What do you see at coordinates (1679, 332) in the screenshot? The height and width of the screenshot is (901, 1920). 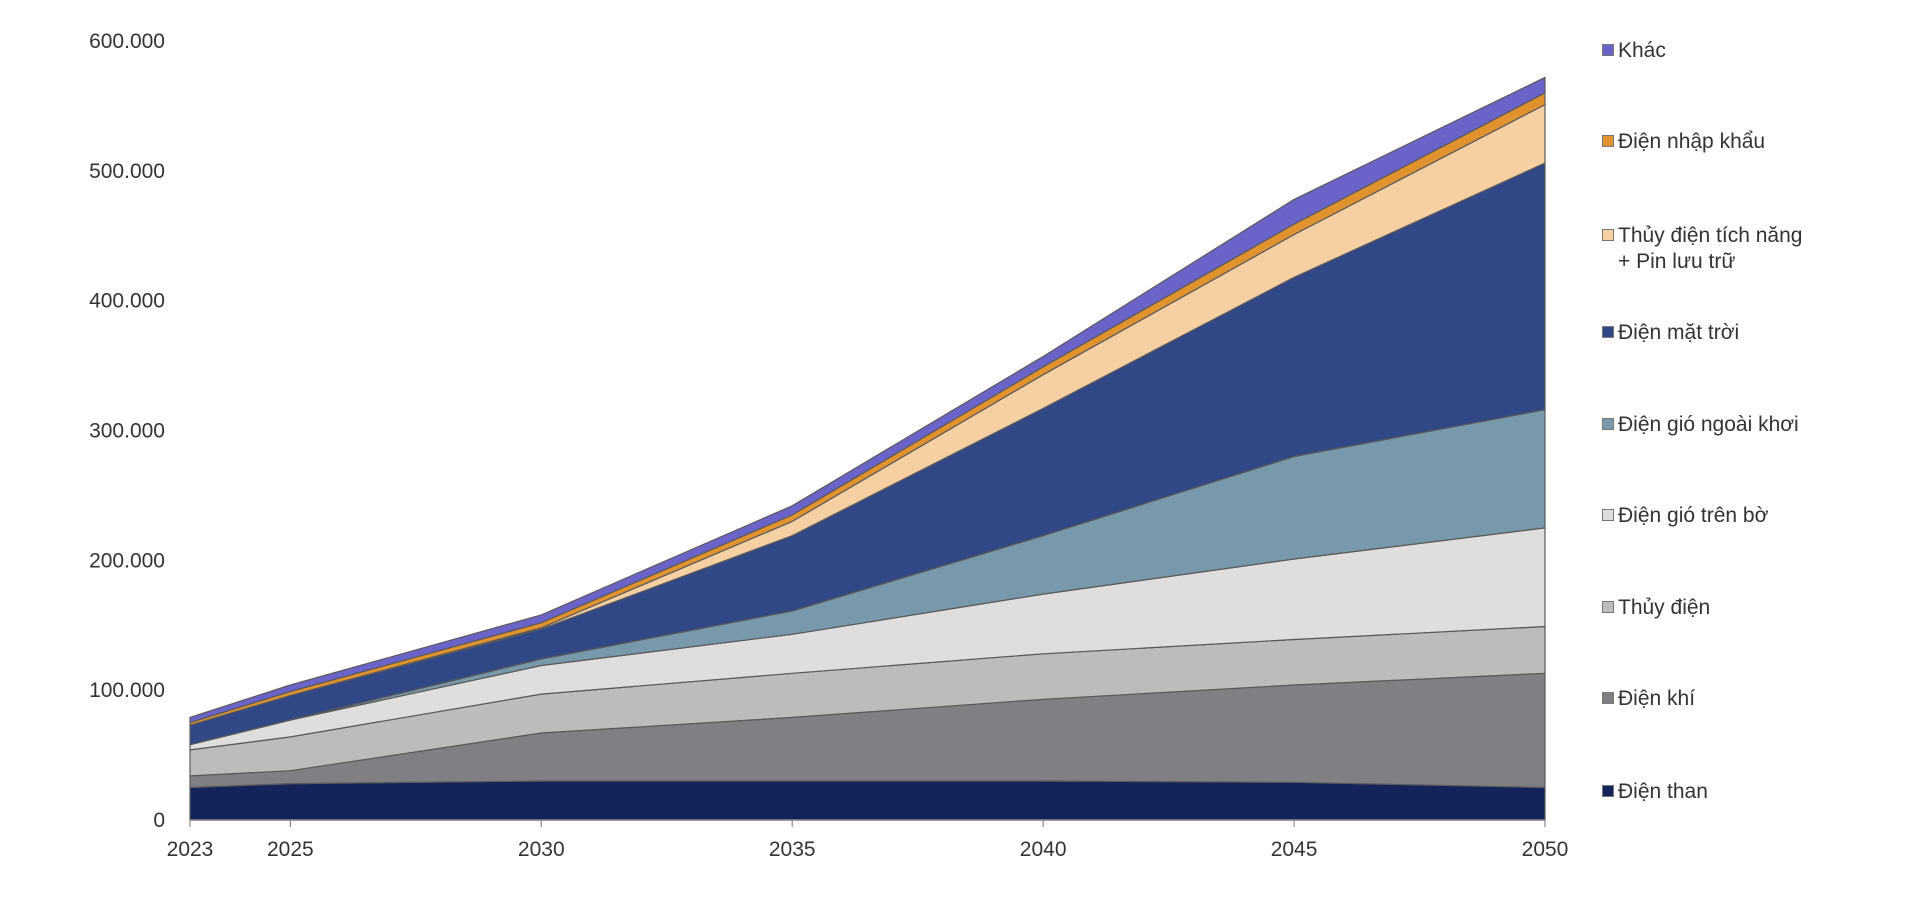 I see `legend-label: Điện mặt trời` at bounding box center [1679, 332].